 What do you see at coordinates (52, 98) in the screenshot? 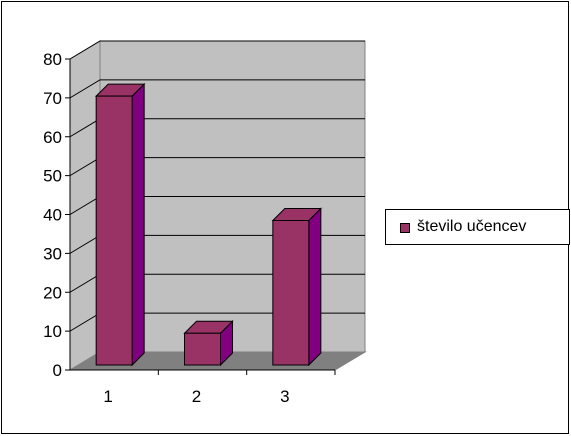
I see `y-tick-label: 70` at bounding box center [52, 98].